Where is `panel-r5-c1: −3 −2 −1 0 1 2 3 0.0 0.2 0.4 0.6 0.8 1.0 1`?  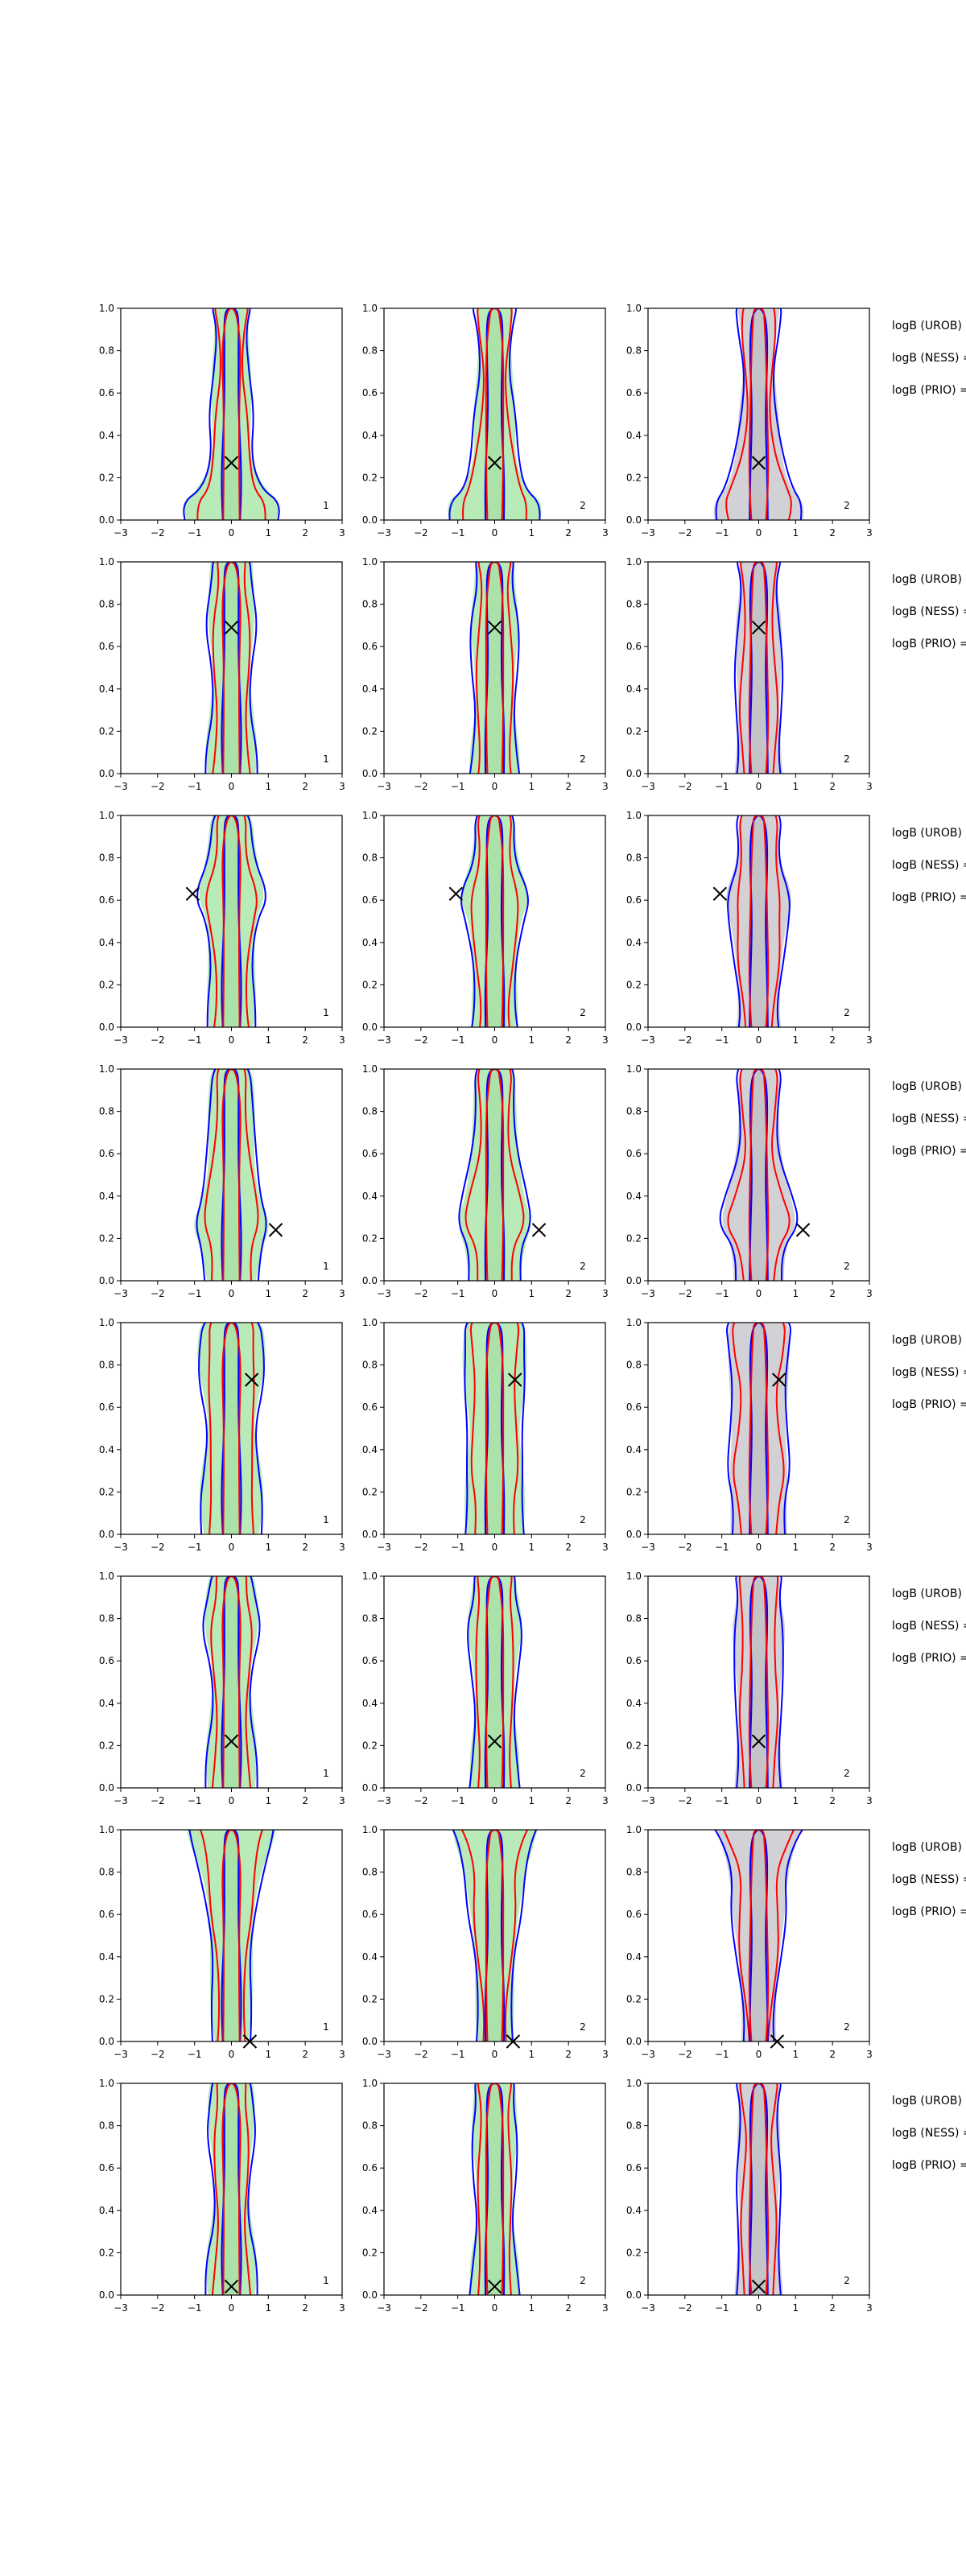 panel-r5-c1: −3 −2 −1 0 1 2 3 0.0 0.2 0.4 0.6 0.8 1.0 1 is located at coordinates (222, 1435).